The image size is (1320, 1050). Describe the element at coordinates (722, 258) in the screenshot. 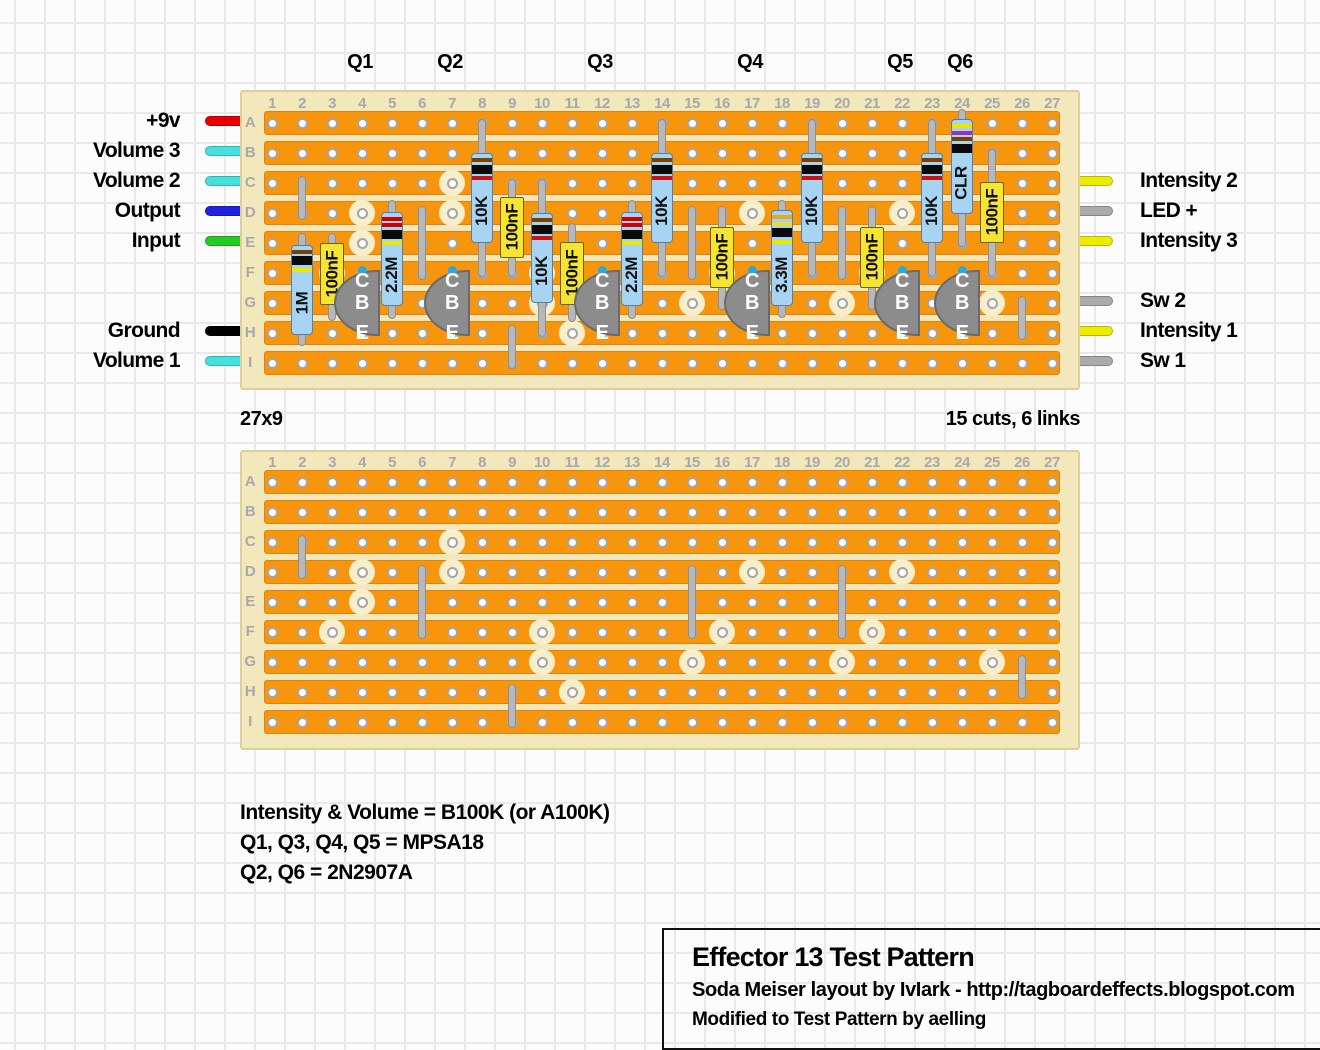

I see `capacitor-label: 100nF` at that location.